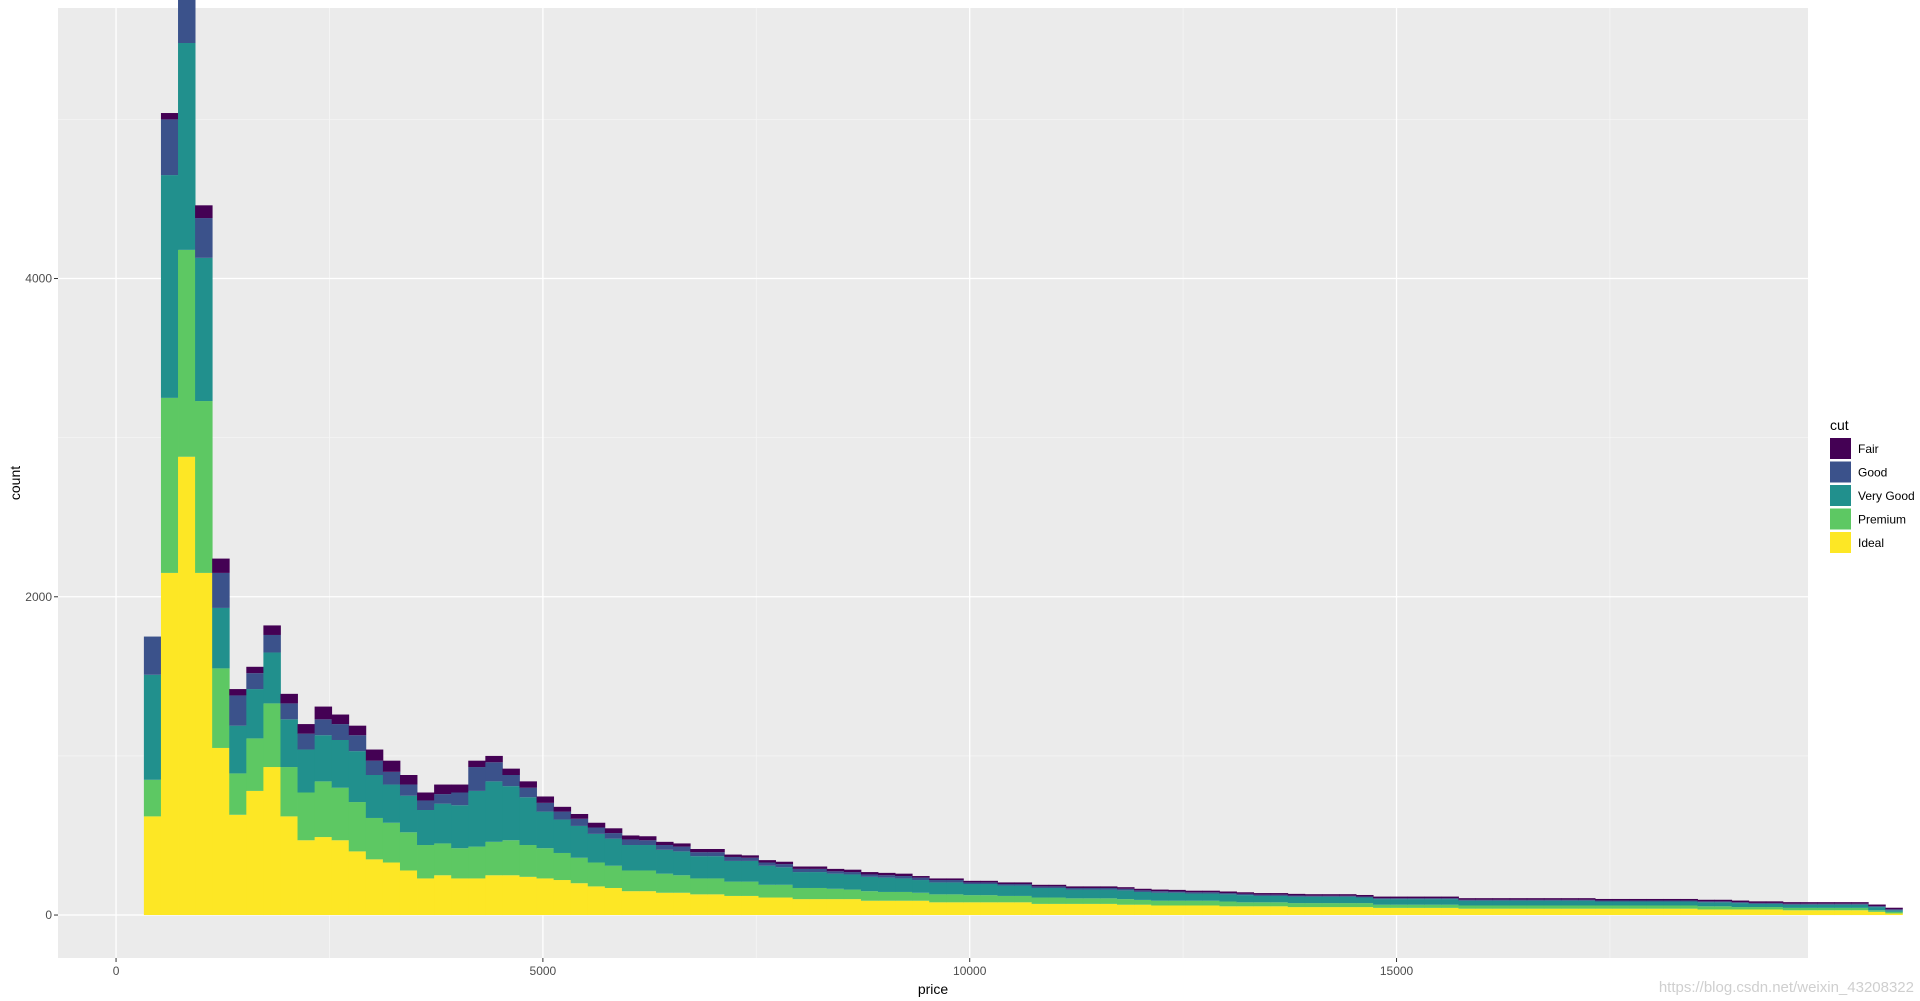  What do you see at coordinates (1840, 472) in the screenshot?
I see `legend-key-good` at bounding box center [1840, 472].